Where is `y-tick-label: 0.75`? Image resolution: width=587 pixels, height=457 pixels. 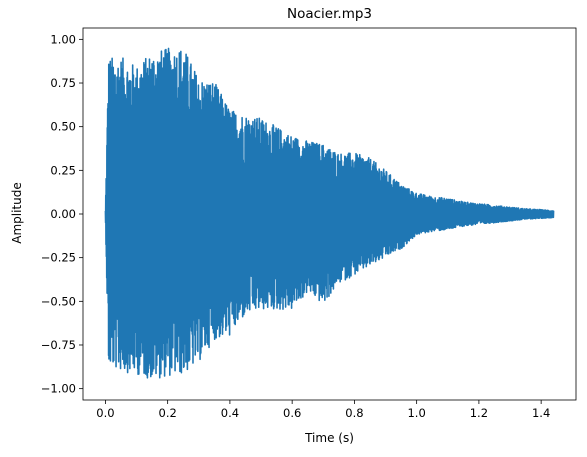 y-tick-label: 0.75 is located at coordinates (63, 83).